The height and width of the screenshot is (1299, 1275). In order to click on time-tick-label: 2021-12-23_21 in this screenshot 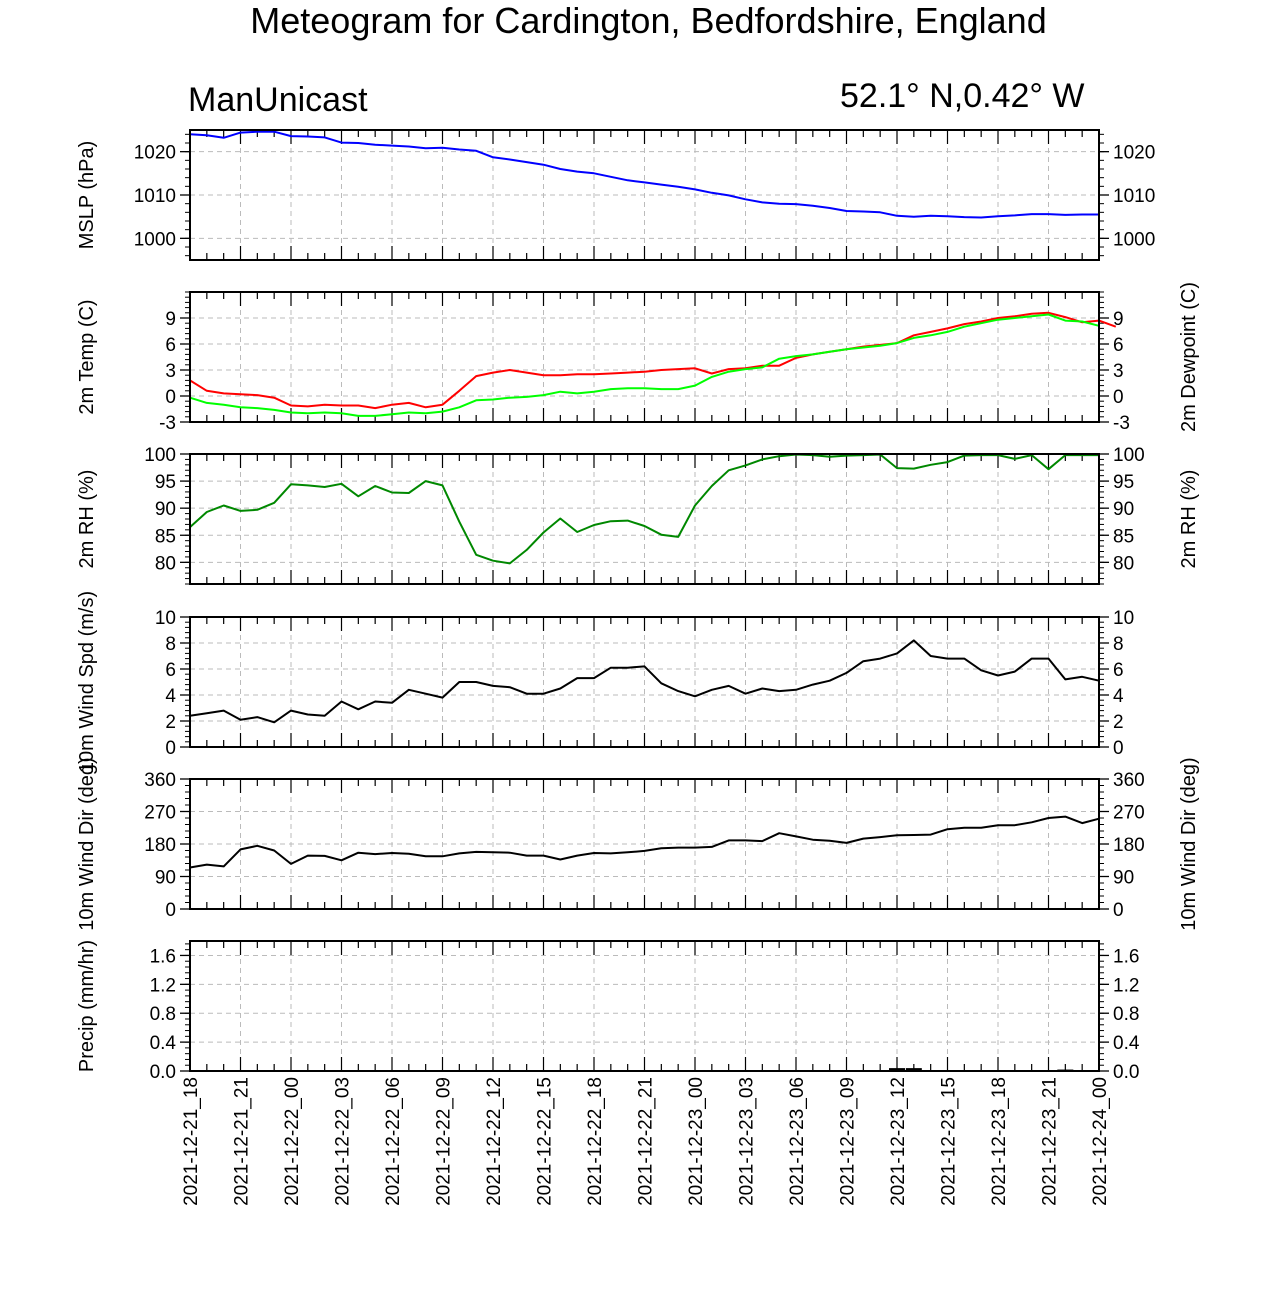, I will do `click(1050, 1141)`.